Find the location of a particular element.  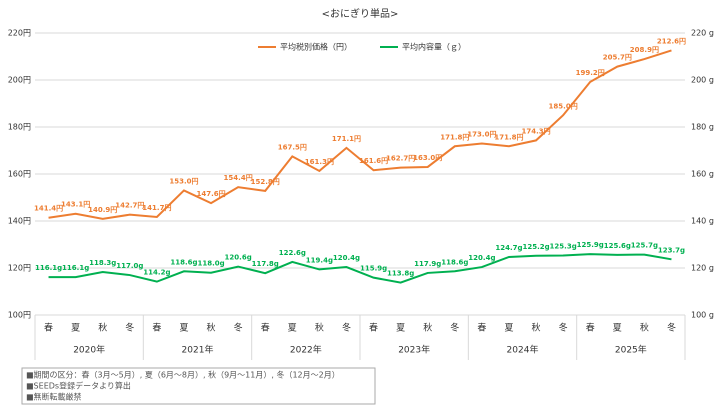

y2-tick-label: 160 g is located at coordinates (702, 174).